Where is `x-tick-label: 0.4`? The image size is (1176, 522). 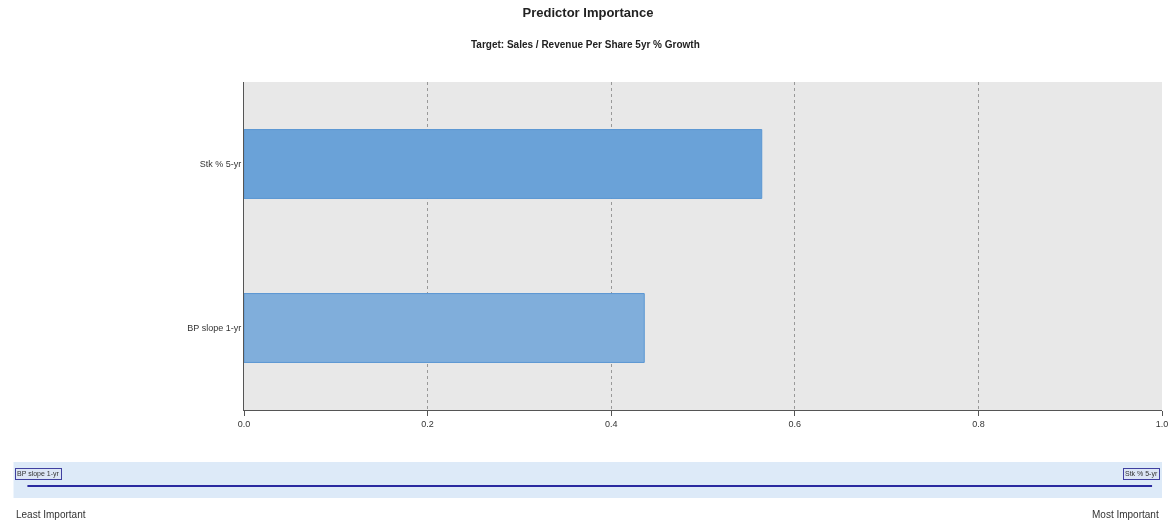
x-tick-label: 0.4 is located at coordinates (611, 423).